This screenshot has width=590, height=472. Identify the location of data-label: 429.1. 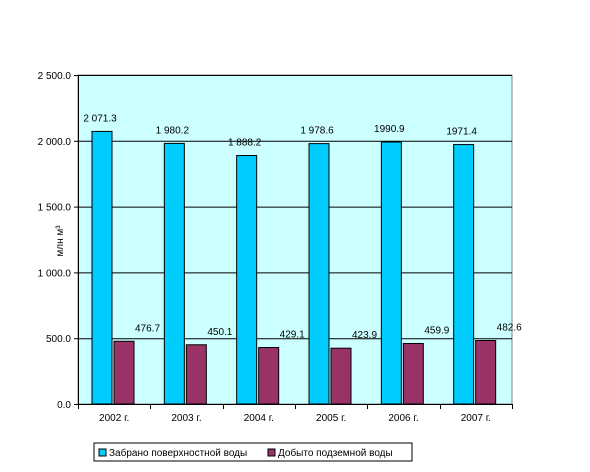
(292, 335).